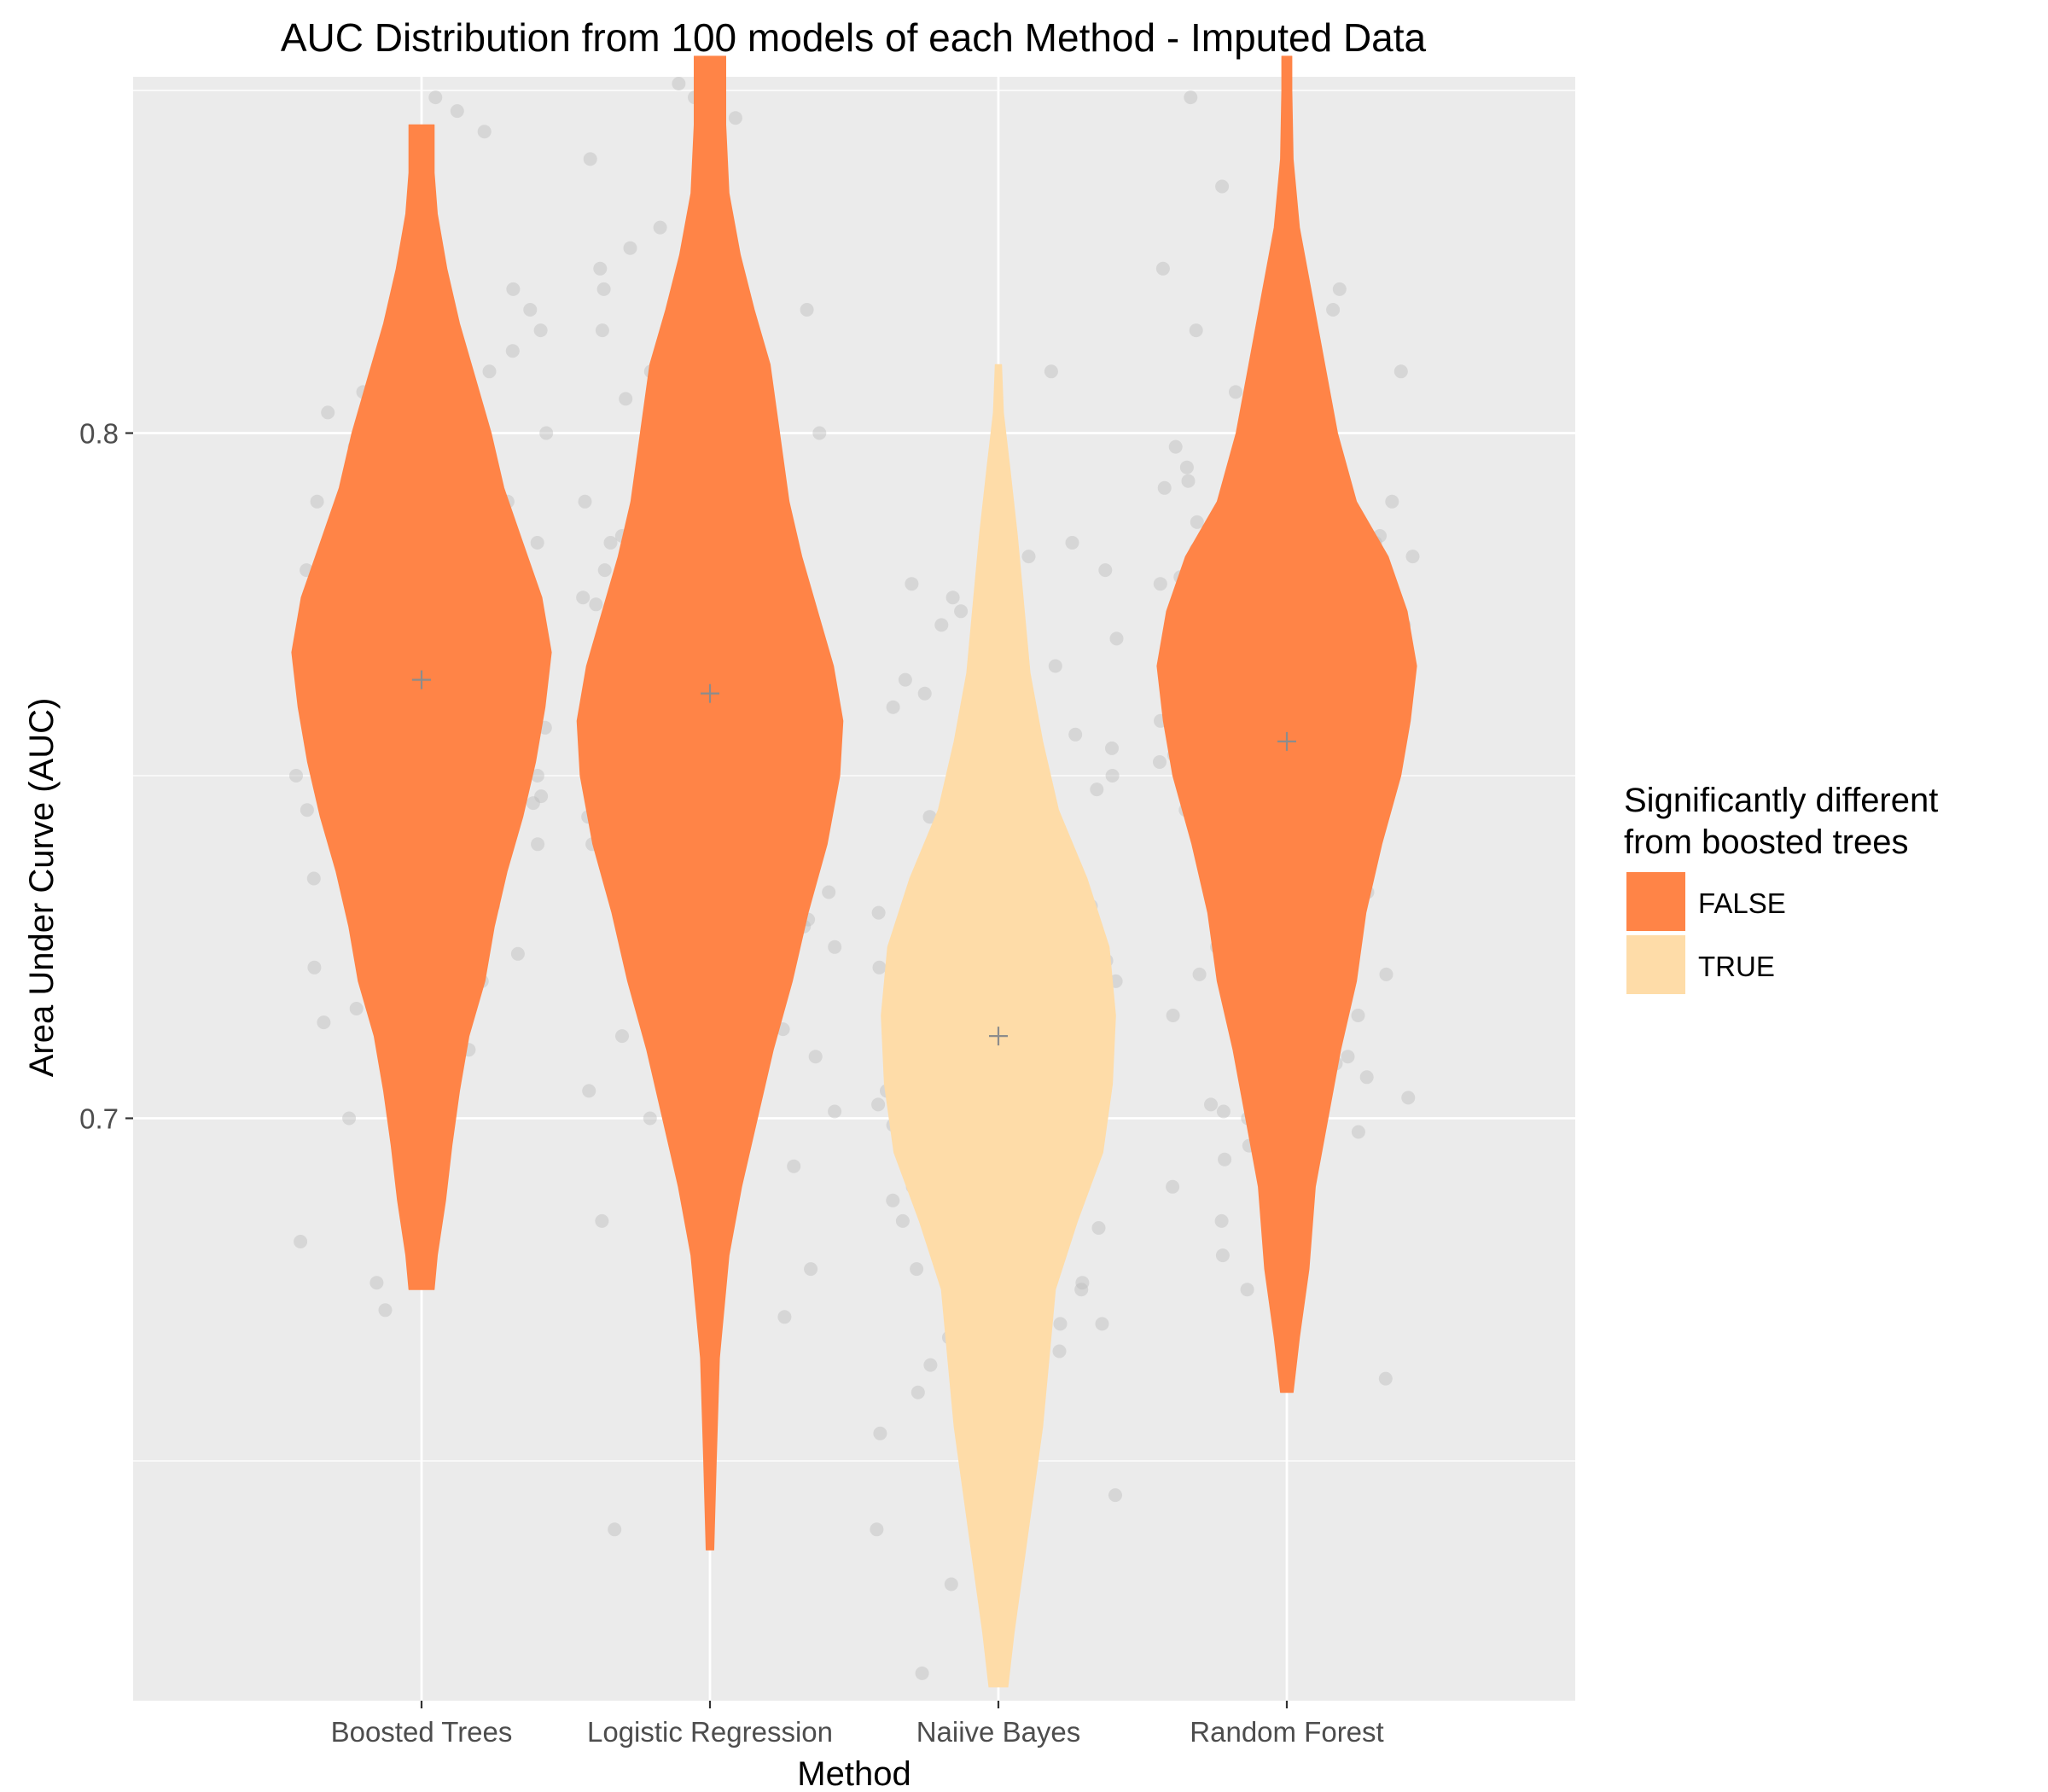  I want to click on x-tick-label: Naiive Bayes, so click(999, 1732).